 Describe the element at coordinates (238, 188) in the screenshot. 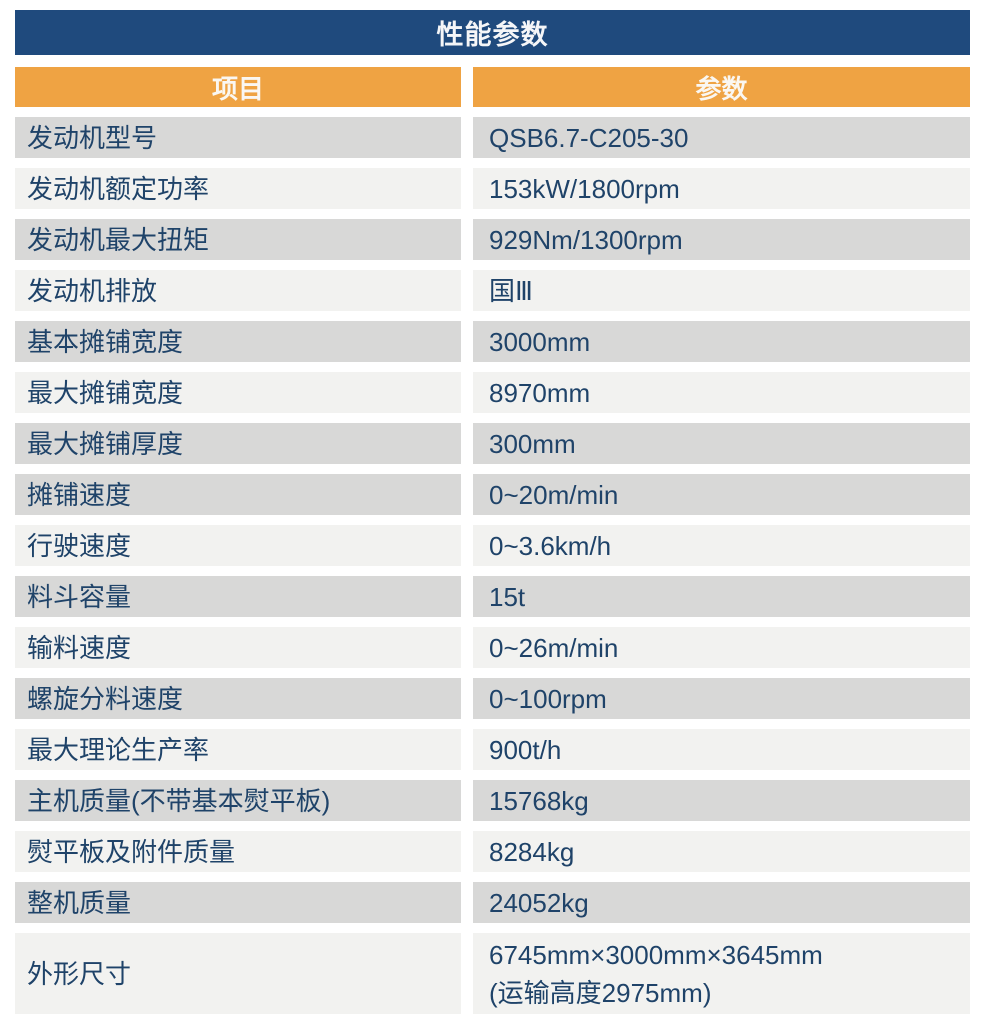

I see `item-cell: 发动机额定功率` at that location.